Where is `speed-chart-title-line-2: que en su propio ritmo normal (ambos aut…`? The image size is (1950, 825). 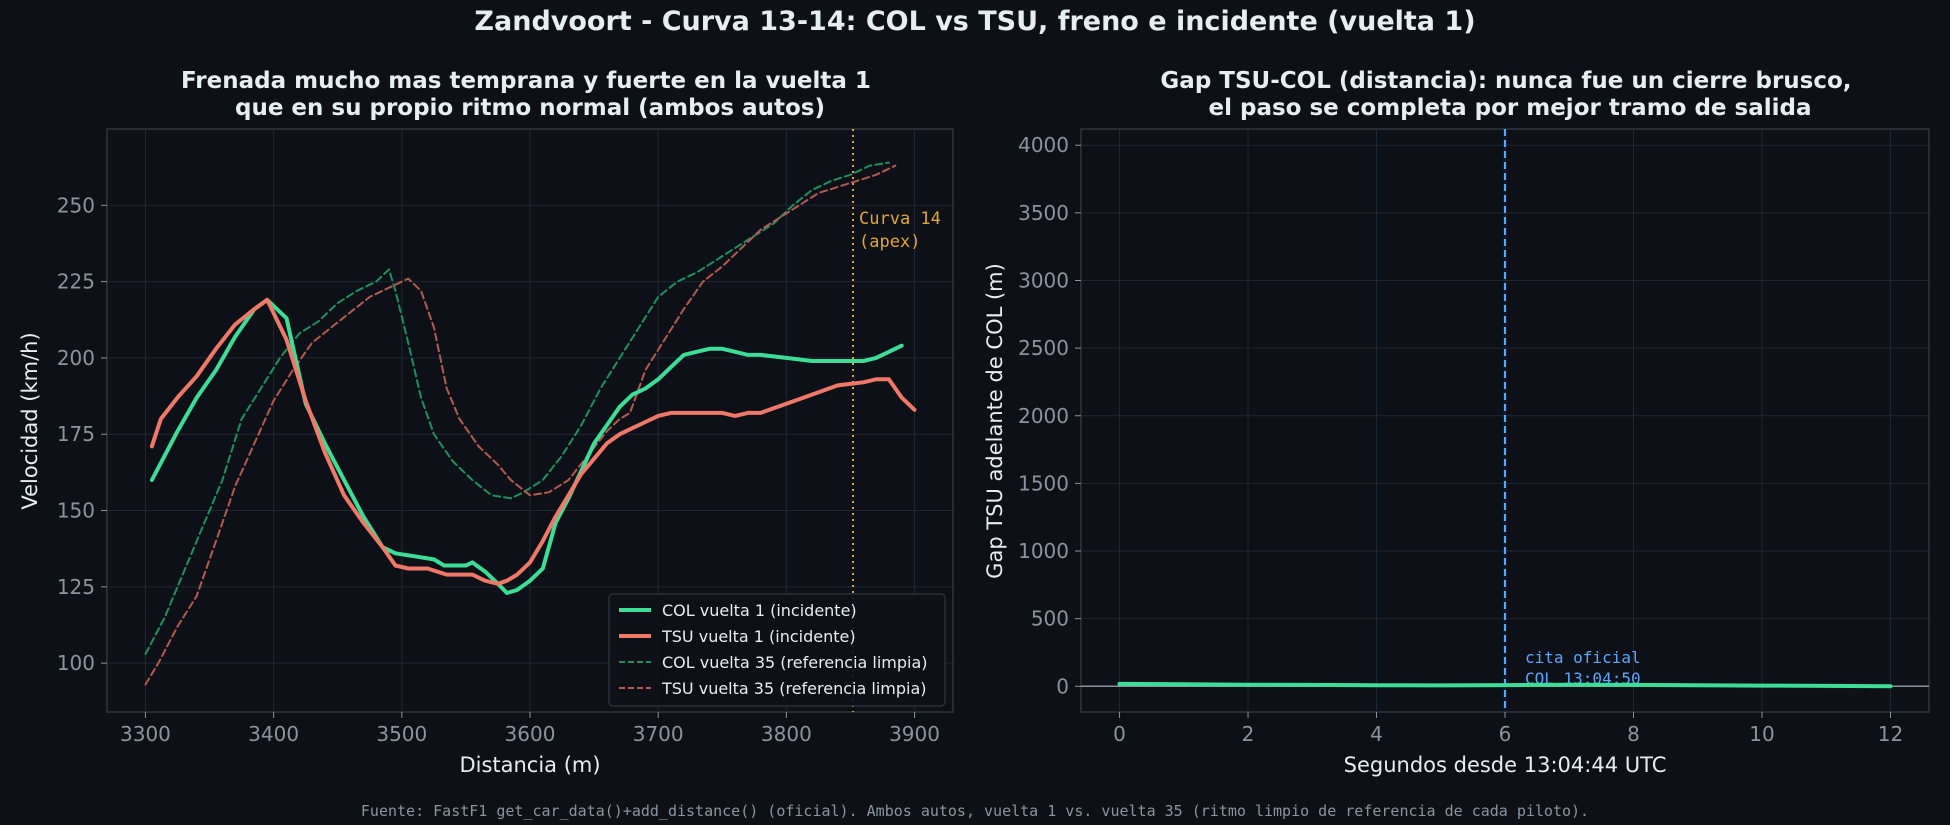 speed-chart-title-line-2: que en su propio ritmo normal (ambos aut… is located at coordinates (530, 108).